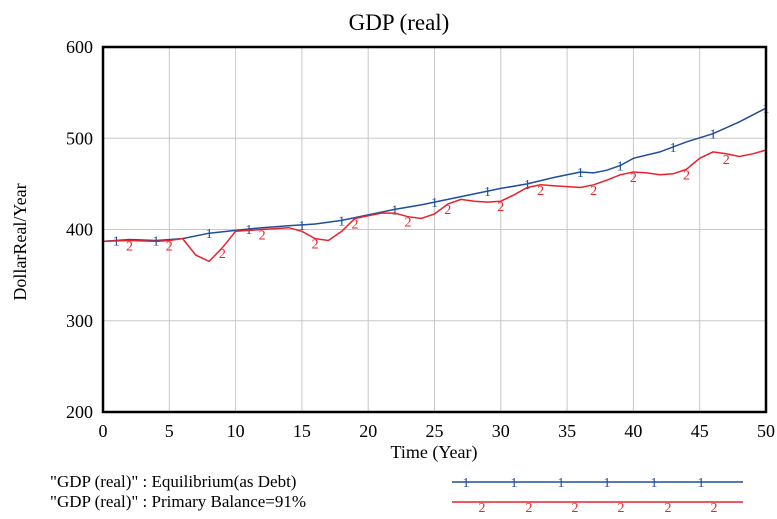 The height and width of the screenshot is (519, 777). I want to click on x-axis-ticks: 0 5 10 15 20 25 30 35 40 45 50, so click(437, 431).